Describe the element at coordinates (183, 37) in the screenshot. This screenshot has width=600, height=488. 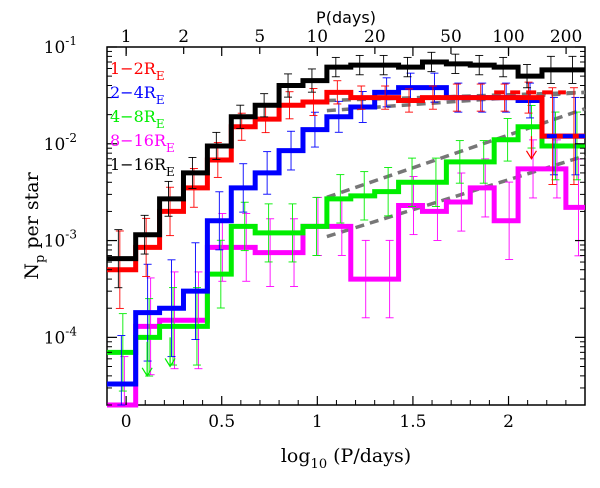
I see `top-tick-label-1: 2` at that location.